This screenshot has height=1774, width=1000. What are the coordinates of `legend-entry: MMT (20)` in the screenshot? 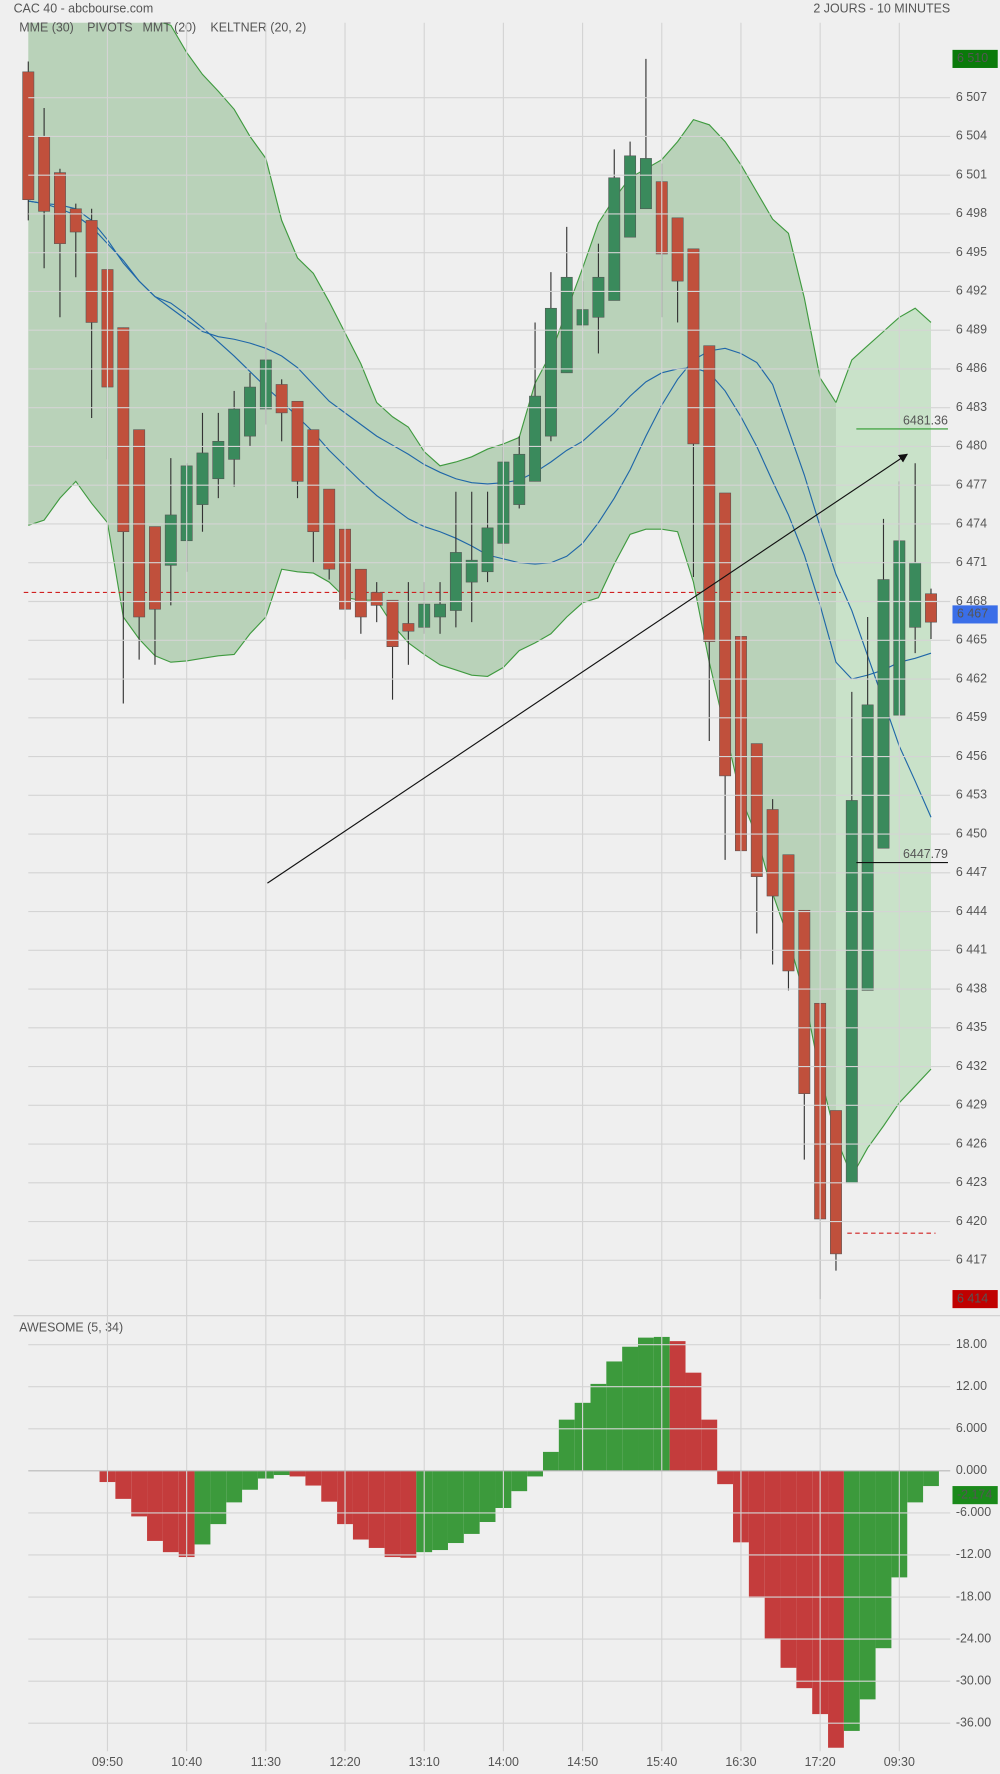 It's located at (170, 28).